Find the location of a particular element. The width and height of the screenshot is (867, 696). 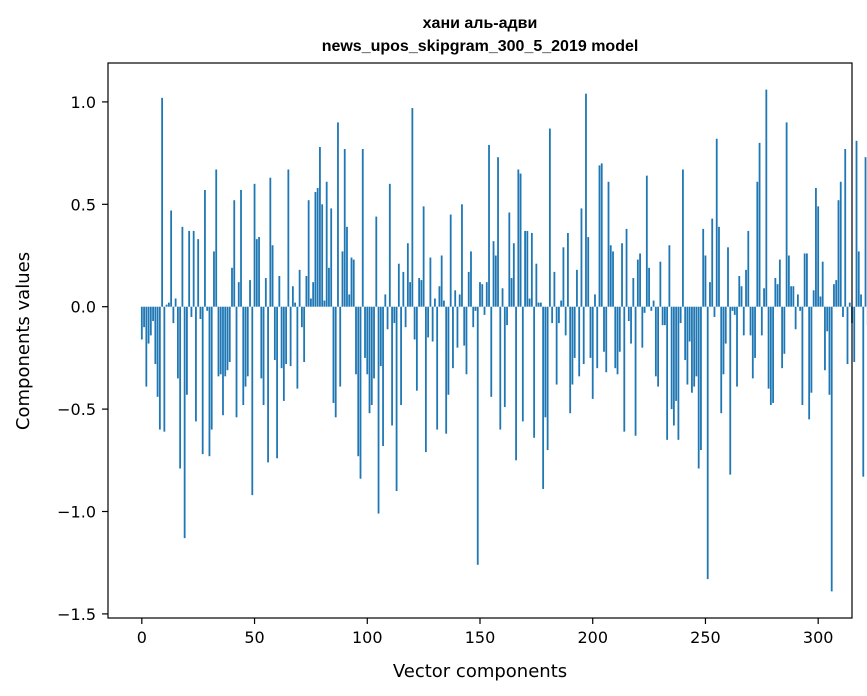

y-tick-label: 1.0 is located at coordinates (83, 102).